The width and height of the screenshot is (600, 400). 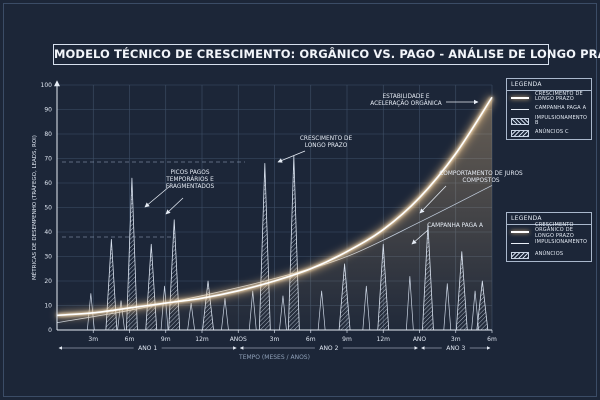 I want to click on x-tick-label: ANO, so click(x=420, y=339).